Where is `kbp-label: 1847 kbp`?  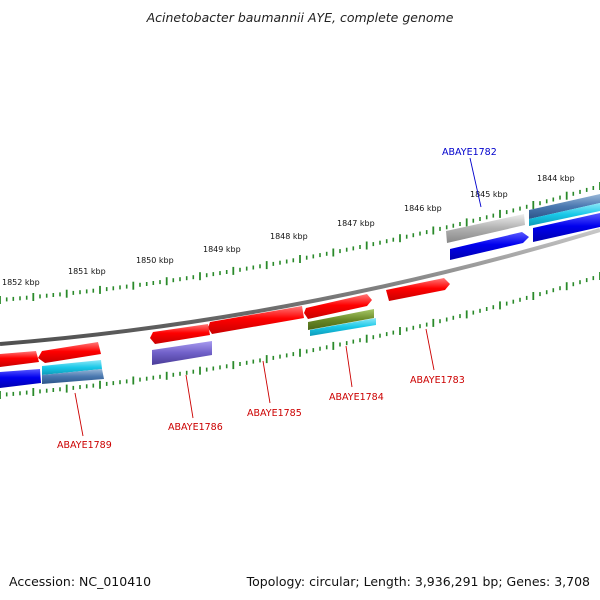
kbp-label: 1847 kbp is located at coordinates (356, 223).